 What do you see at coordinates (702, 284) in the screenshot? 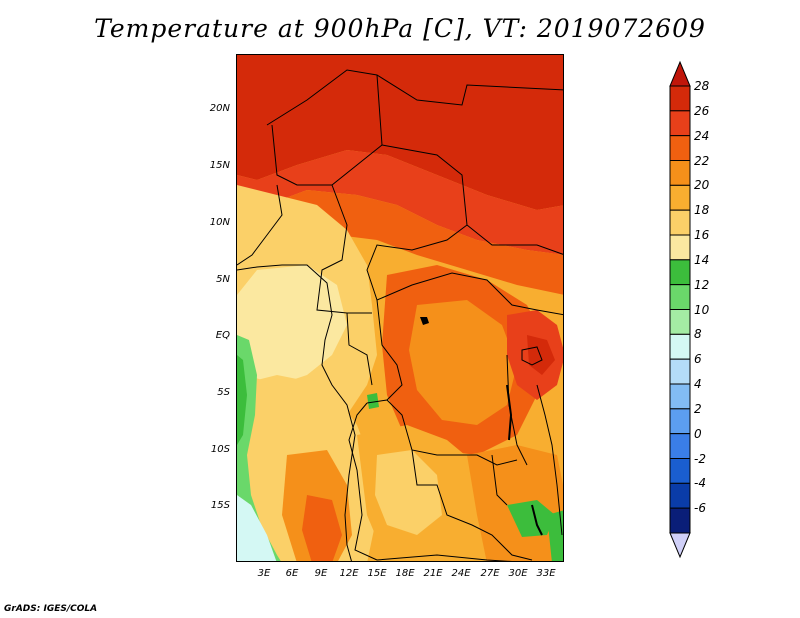
I see `colorbar-label: 12` at bounding box center [702, 284].